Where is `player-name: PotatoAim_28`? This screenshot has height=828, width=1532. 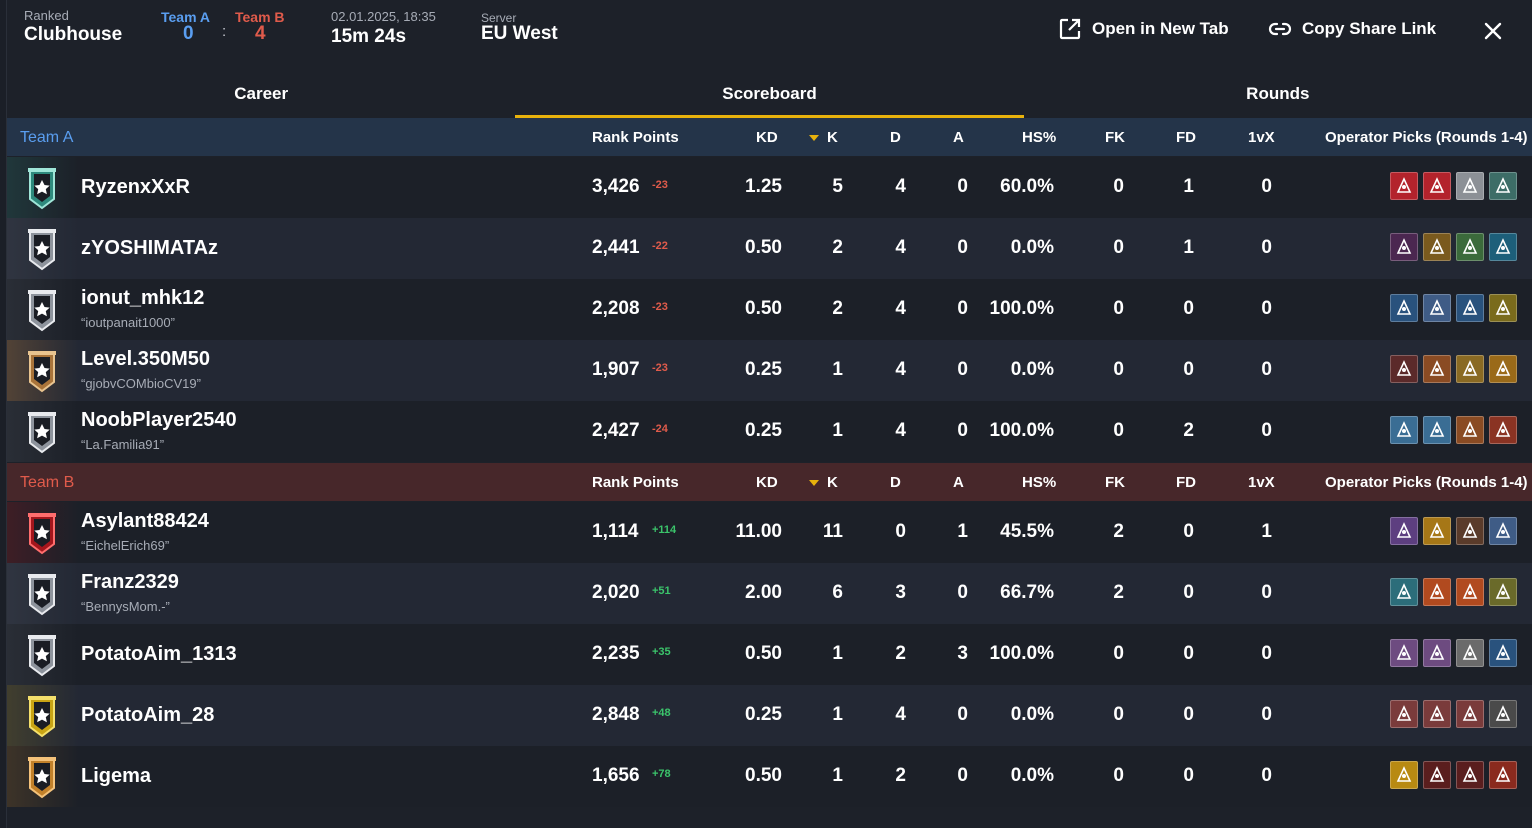 player-name: PotatoAim_28 is located at coordinates (148, 715).